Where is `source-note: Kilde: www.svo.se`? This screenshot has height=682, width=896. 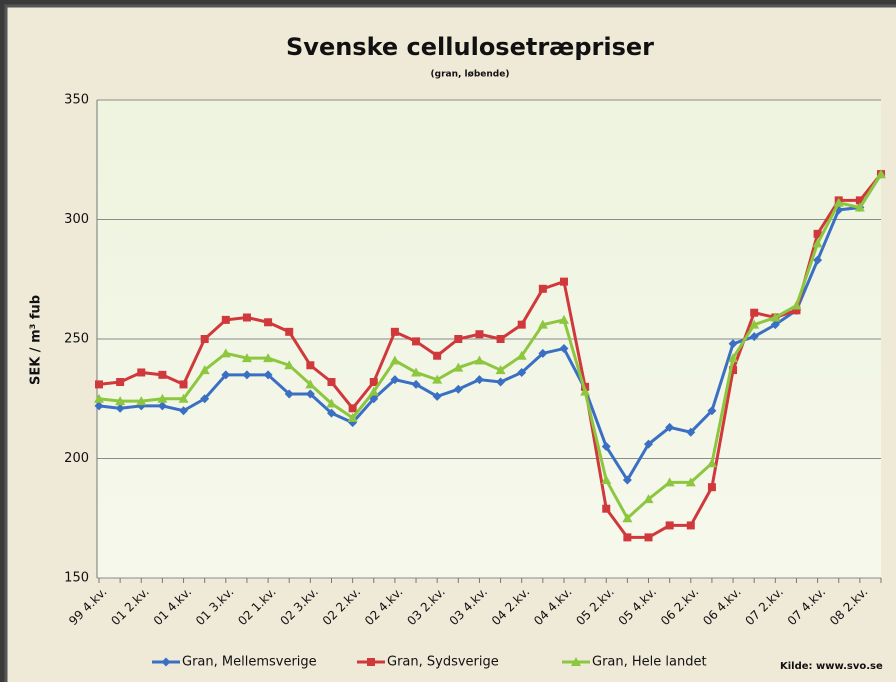
source-note: Kilde: www.svo.se is located at coordinates (831, 666).